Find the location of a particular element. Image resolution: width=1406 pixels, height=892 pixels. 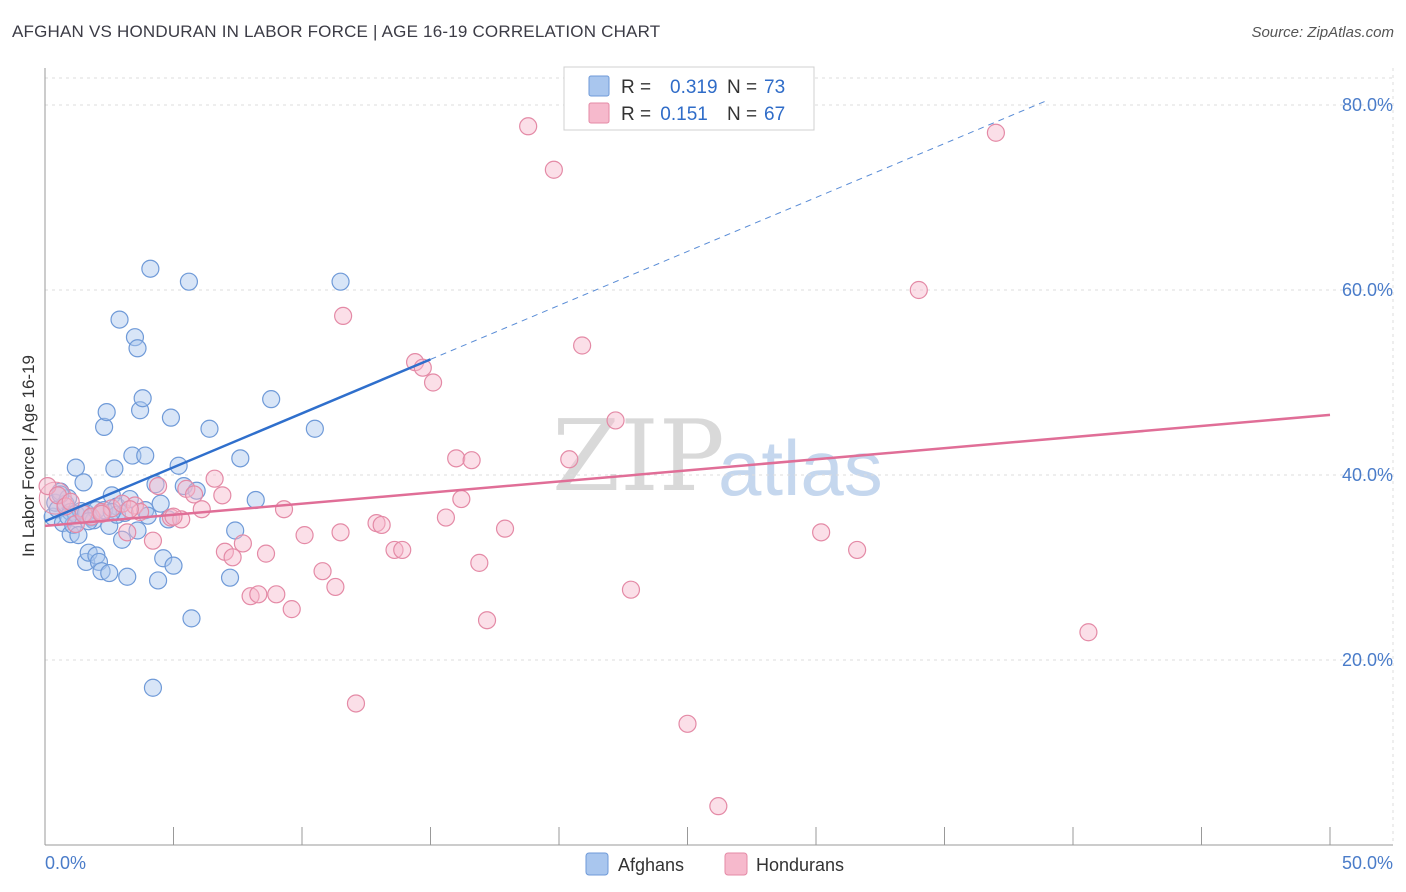

afghan-trend-line is located at coordinates (237, 440).